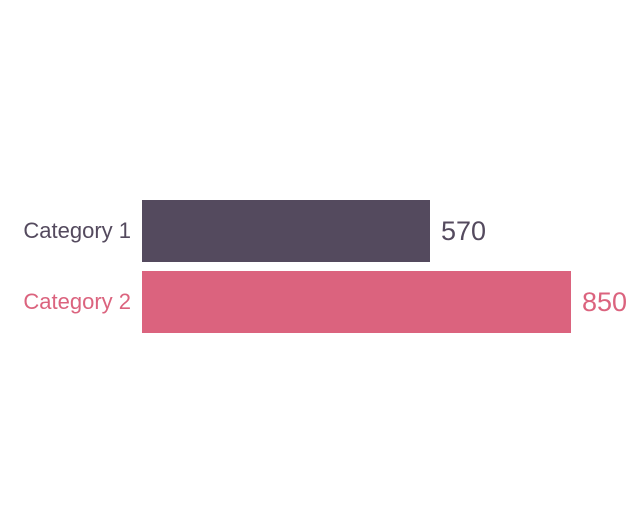  I want to click on value-label-1: 570, so click(464, 230).